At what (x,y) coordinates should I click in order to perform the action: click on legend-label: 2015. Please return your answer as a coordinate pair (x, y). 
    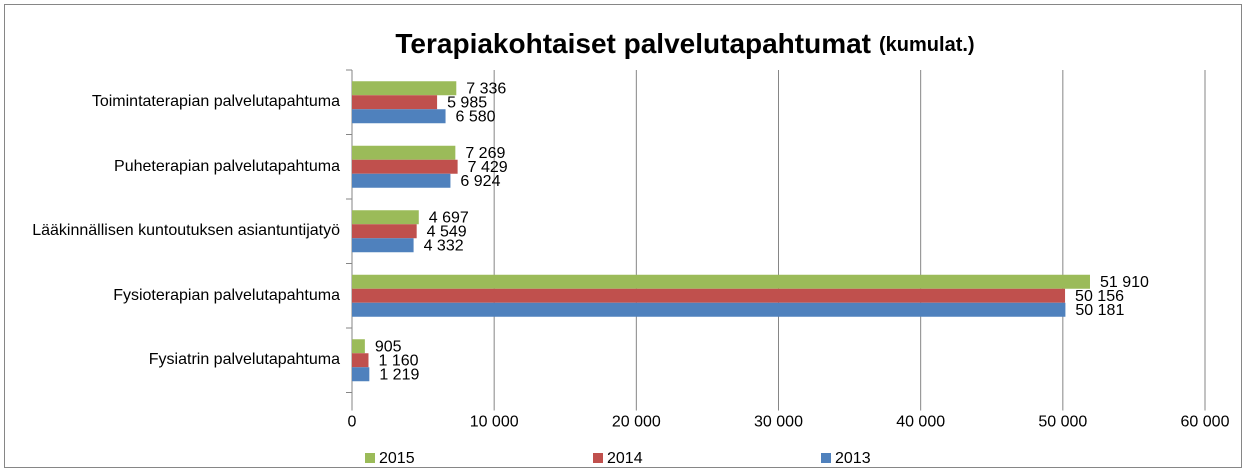
    Looking at the image, I should click on (397, 458).